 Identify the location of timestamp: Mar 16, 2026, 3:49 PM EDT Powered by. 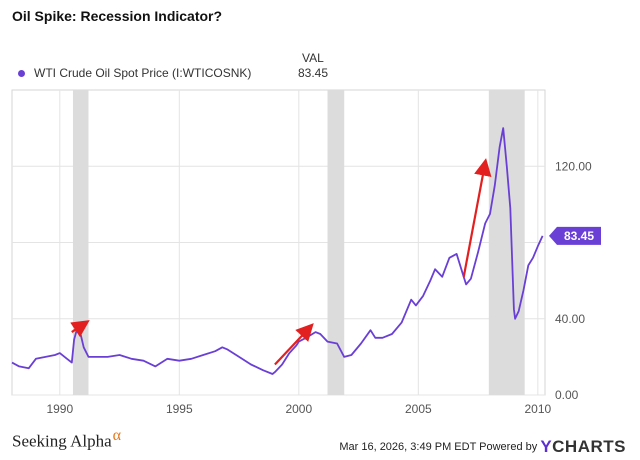
(438, 446).